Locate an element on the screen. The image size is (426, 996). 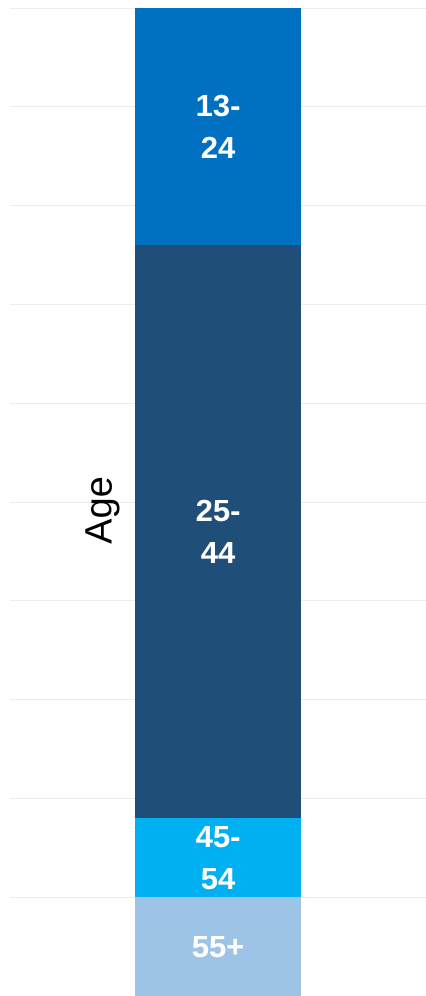
segment-label: 25-44 is located at coordinates (218, 531).